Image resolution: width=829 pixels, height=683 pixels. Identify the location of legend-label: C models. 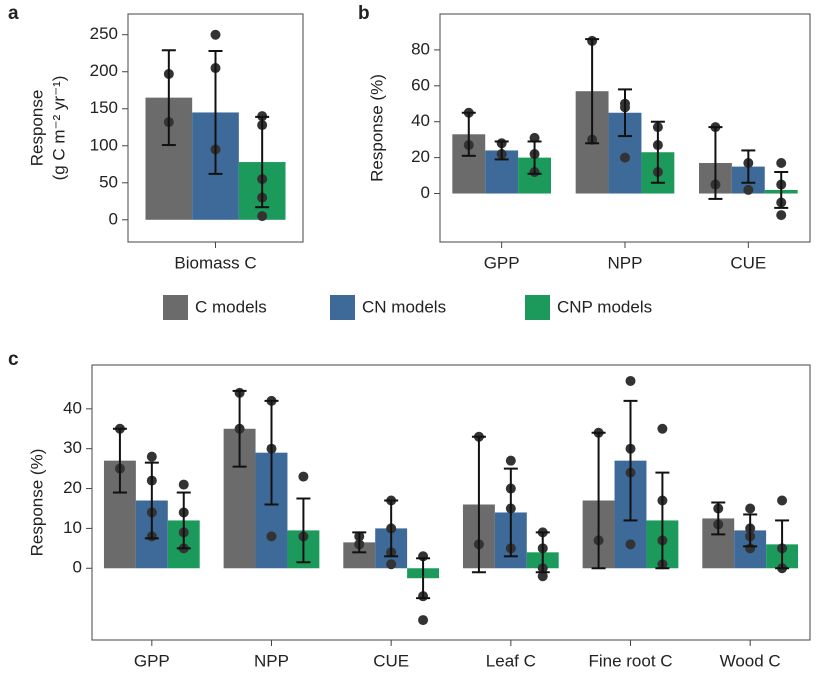
(231, 306).